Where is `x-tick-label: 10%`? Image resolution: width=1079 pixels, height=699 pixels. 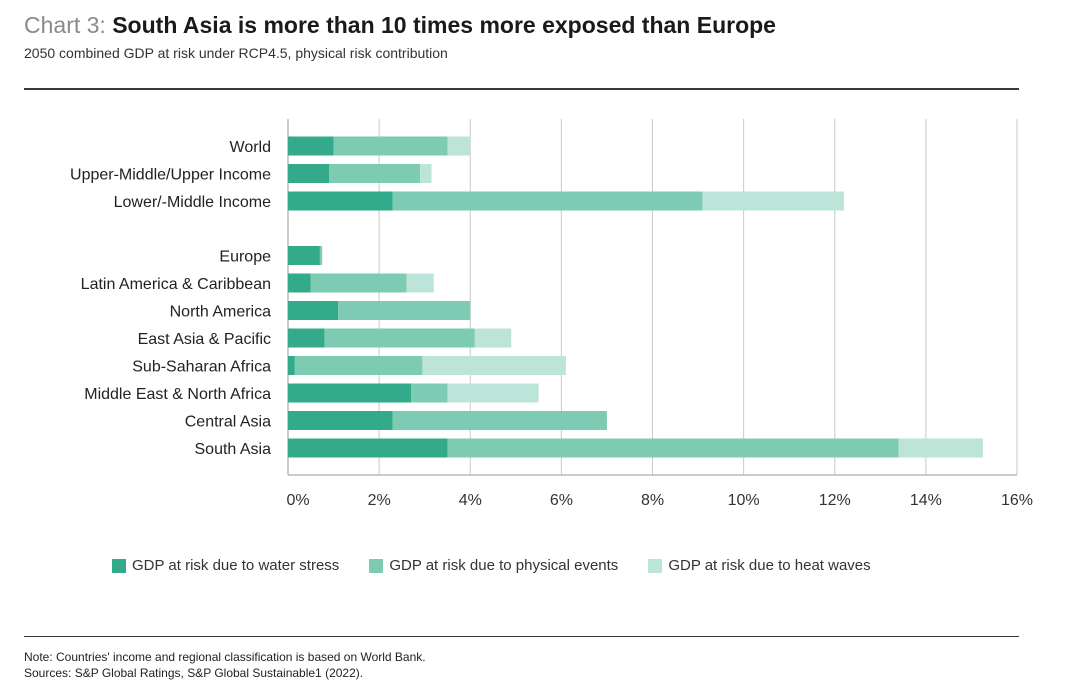
x-tick-label: 10% is located at coordinates (744, 500).